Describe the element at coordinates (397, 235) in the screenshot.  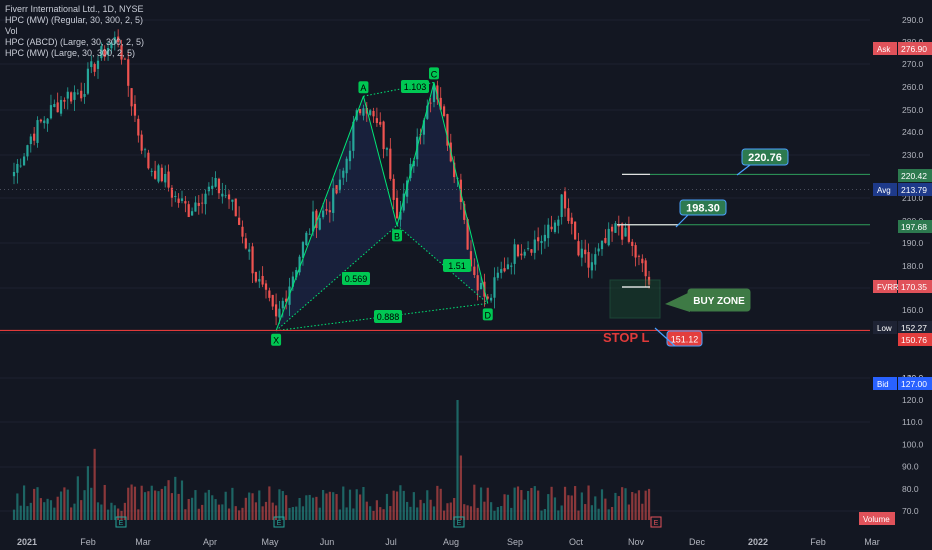
I see `point-B-badge` at that location.